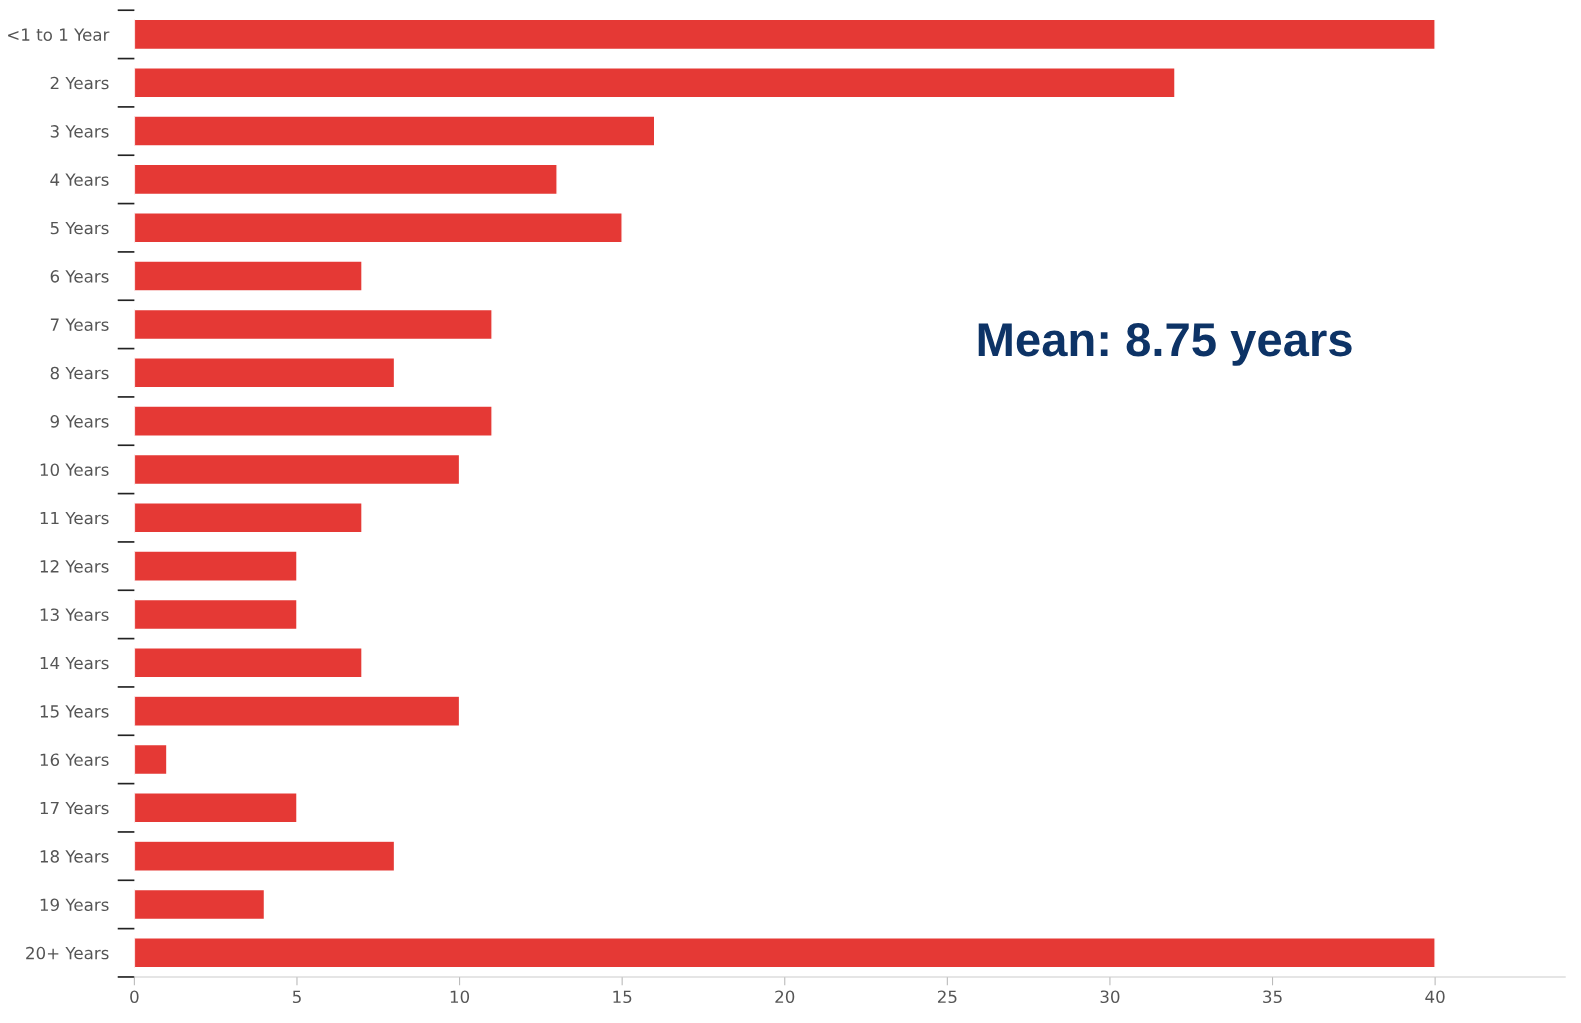 The width and height of the screenshot is (1581, 1023). I want to click on x-tick-label: 15, so click(622, 997).